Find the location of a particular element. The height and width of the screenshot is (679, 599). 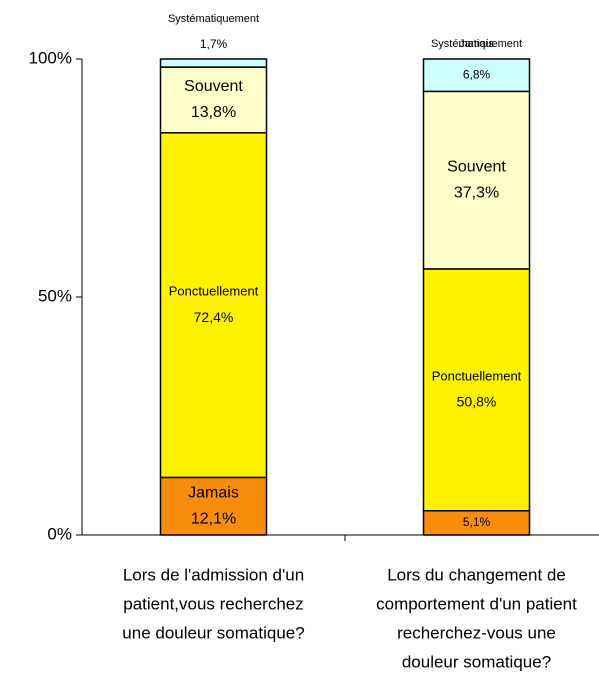

y-tick-label: 50% is located at coordinates (55, 295).